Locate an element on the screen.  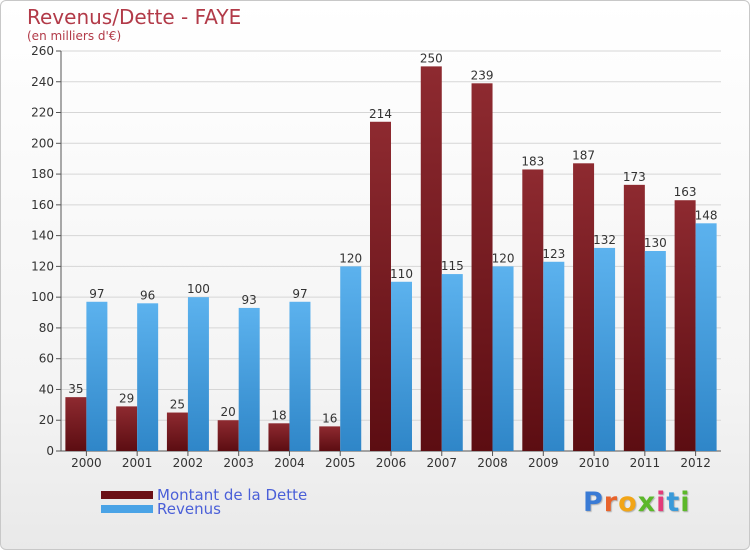
x-tick-label: 2006 is located at coordinates (391, 463).